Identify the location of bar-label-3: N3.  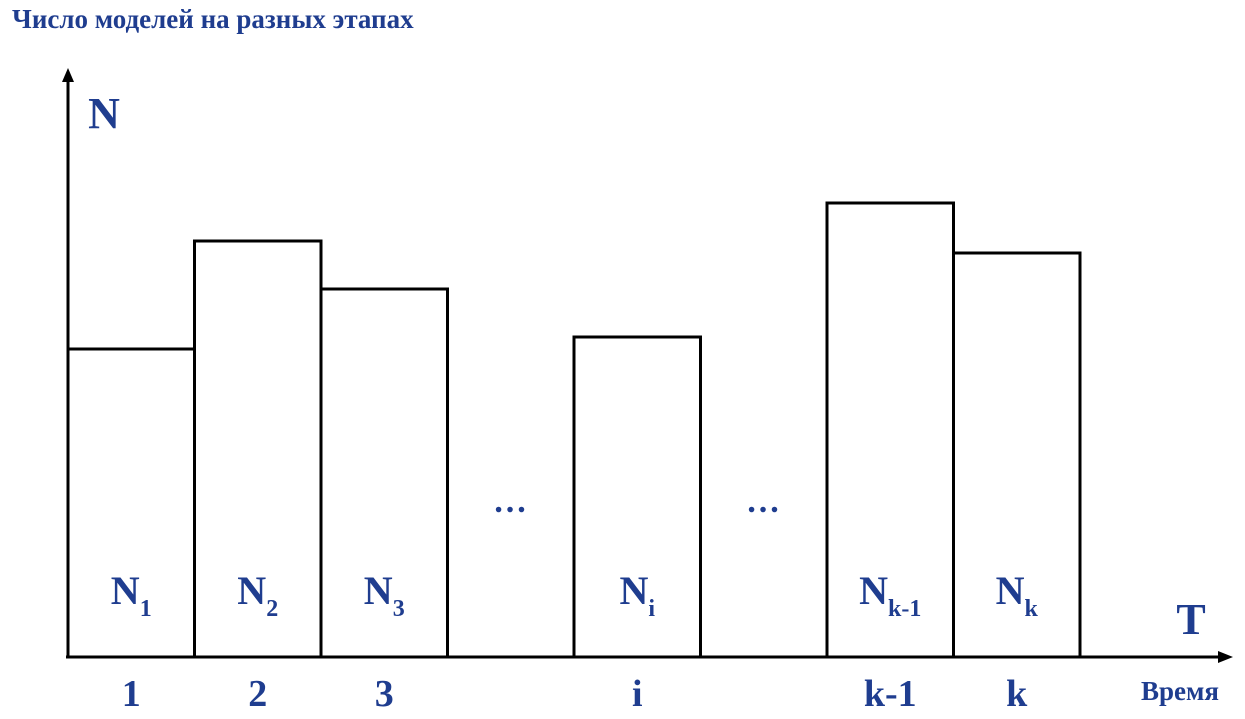
(384, 595).